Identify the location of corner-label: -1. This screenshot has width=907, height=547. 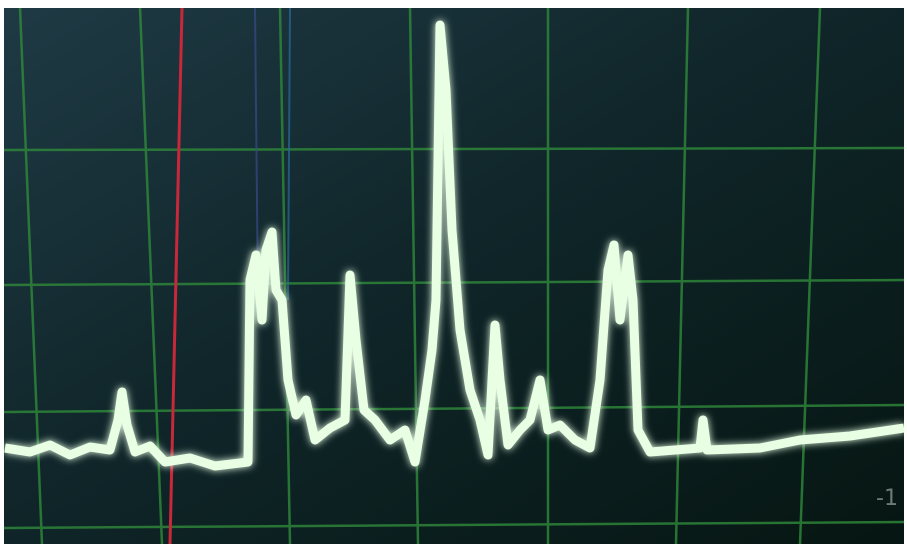
(887, 498).